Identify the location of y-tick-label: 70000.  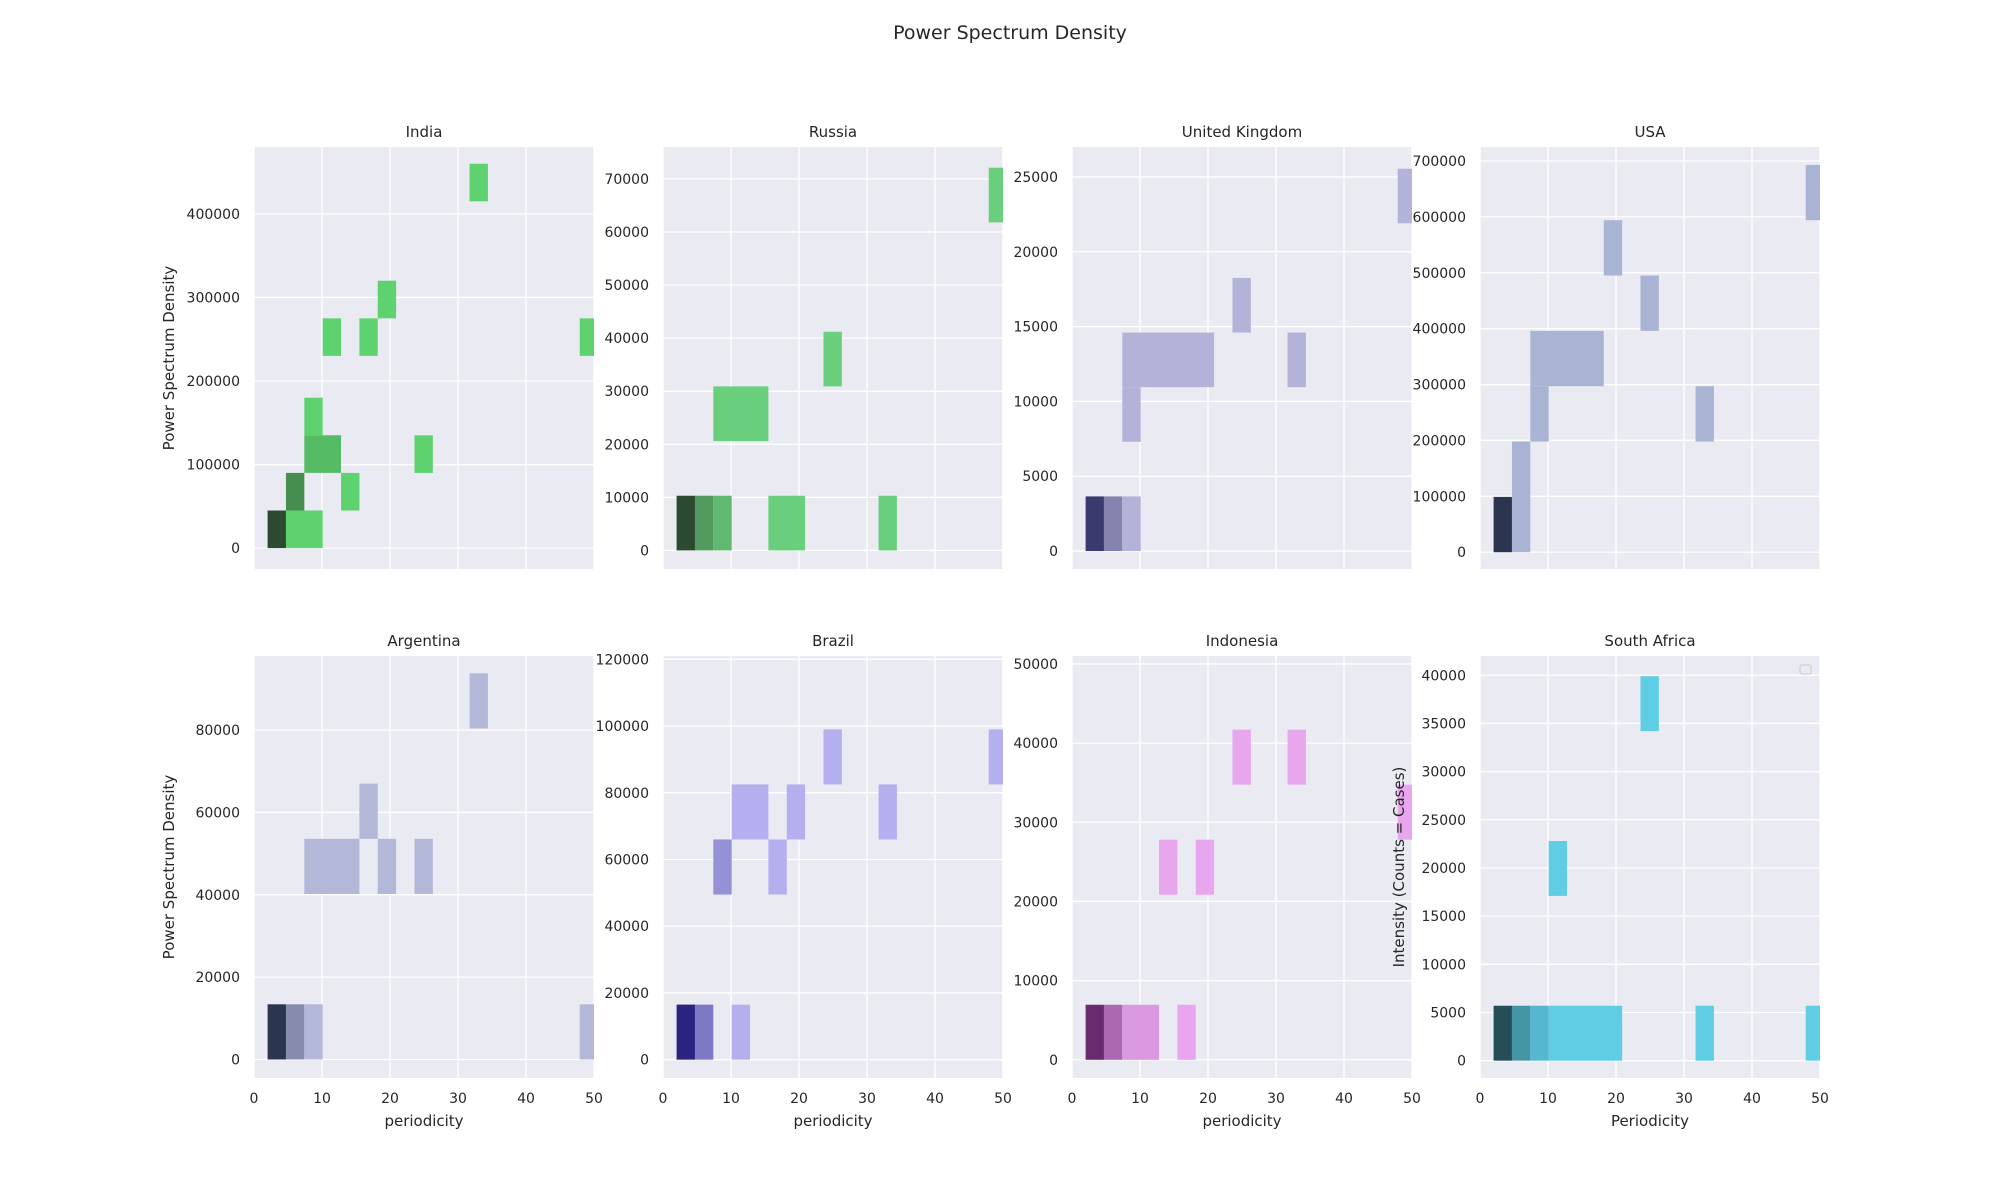
(626, 180).